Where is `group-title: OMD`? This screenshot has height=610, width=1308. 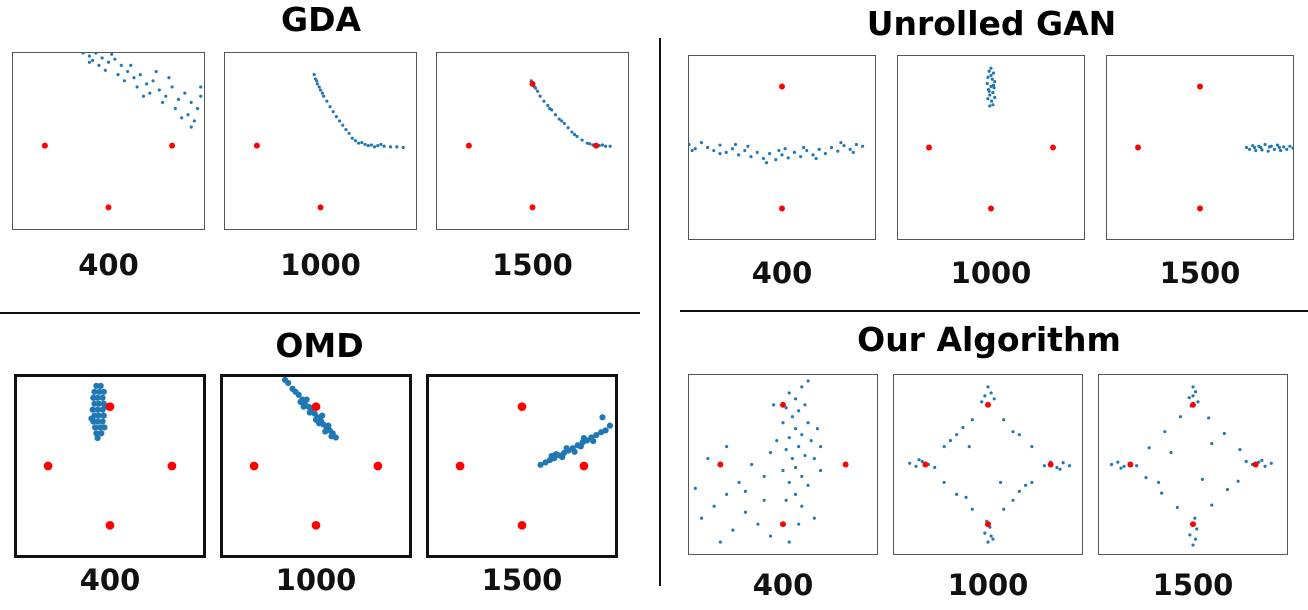
group-title: OMD is located at coordinates (319, 345).